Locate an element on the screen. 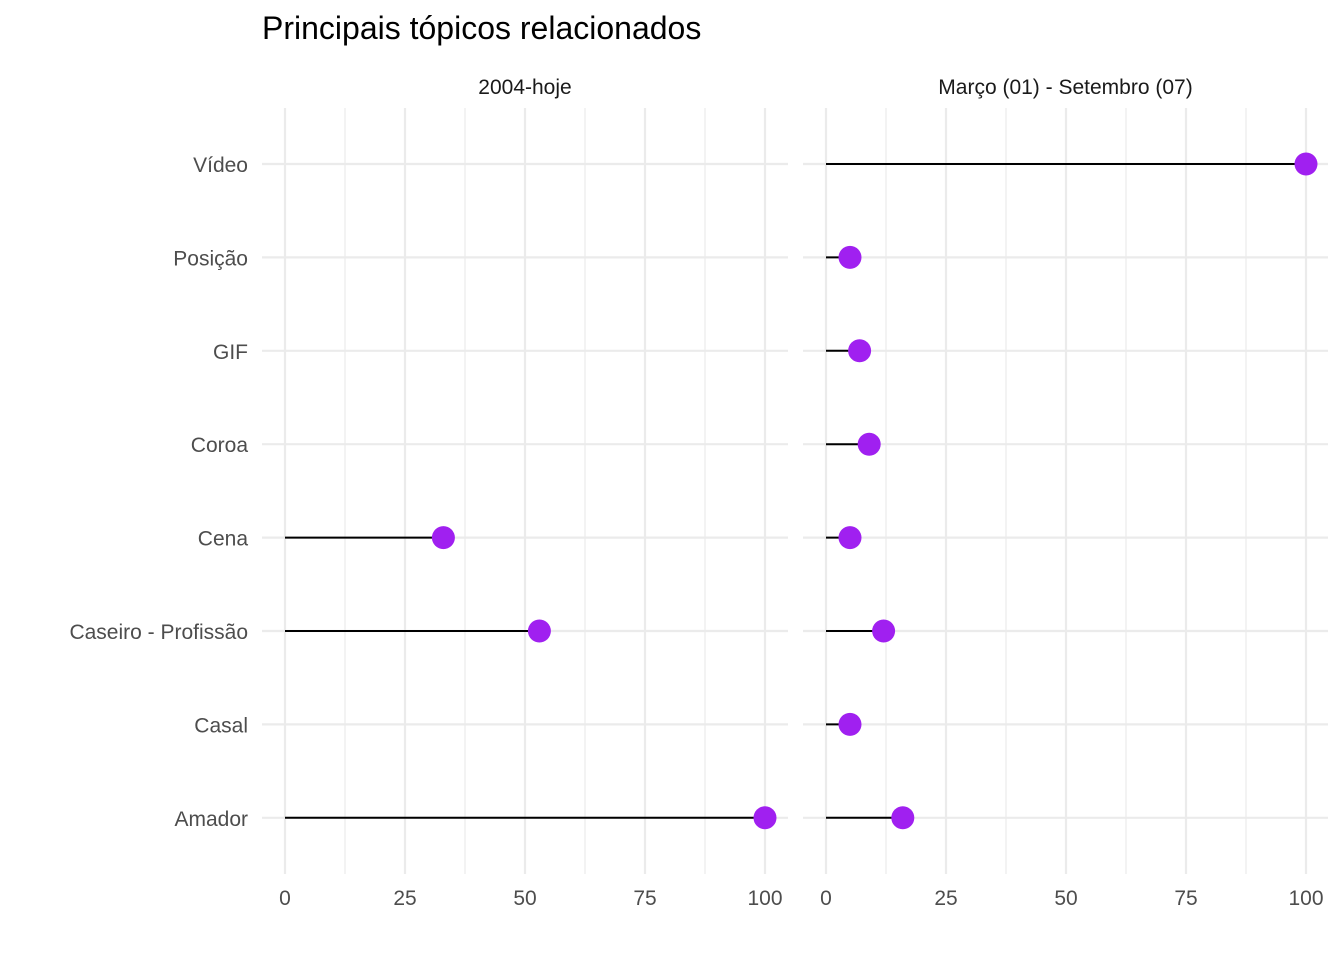  y-tick-label: GIF is located at coordinates (230, 352).